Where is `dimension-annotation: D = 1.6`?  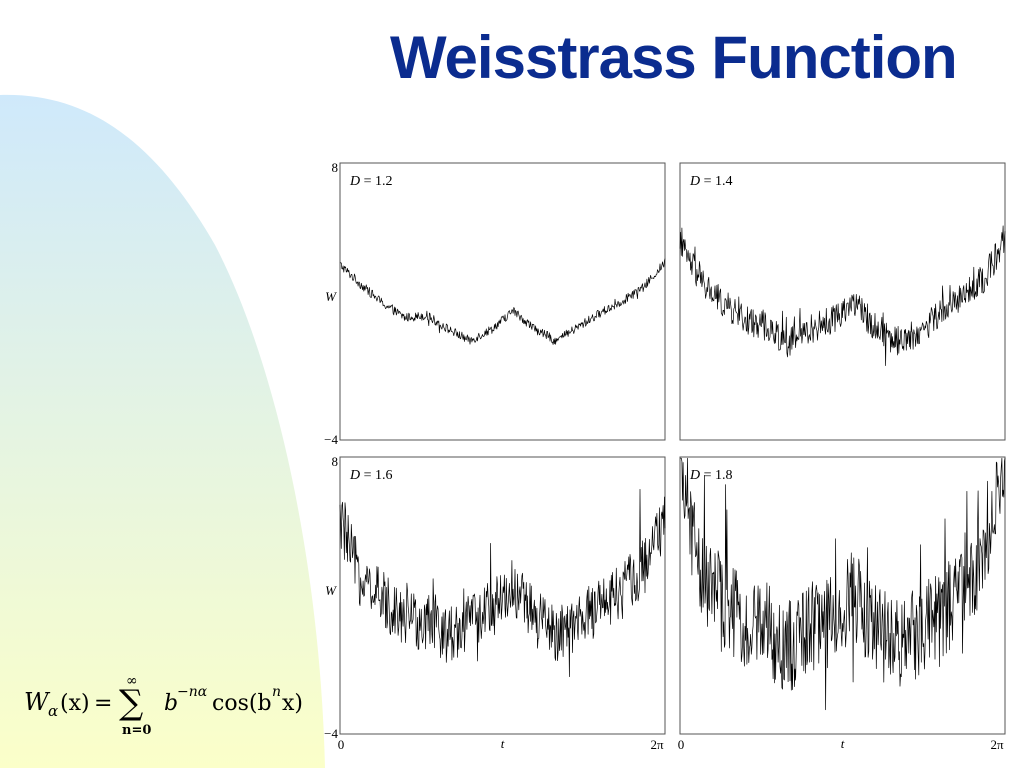
dimension-annotation: D = 1.6 is located at coordinates (371, 475).